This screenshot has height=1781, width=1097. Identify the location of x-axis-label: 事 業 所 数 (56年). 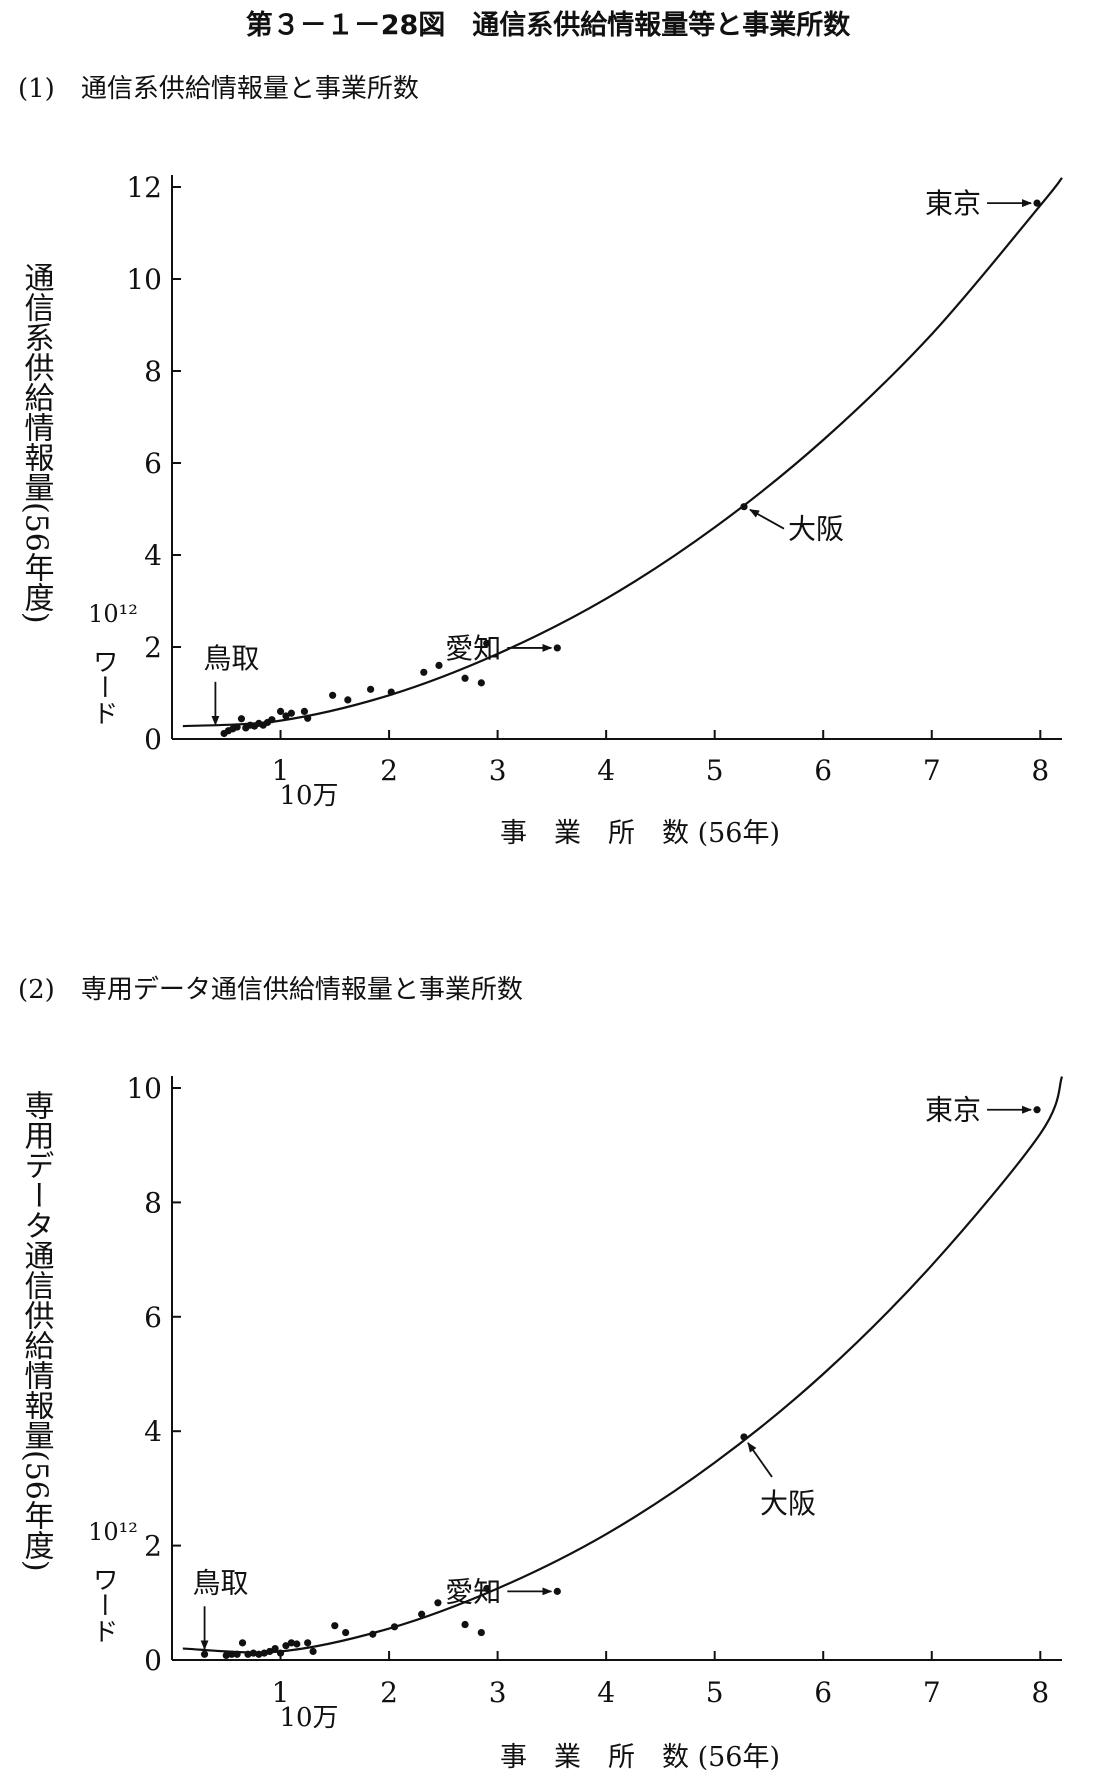
(640, 833).